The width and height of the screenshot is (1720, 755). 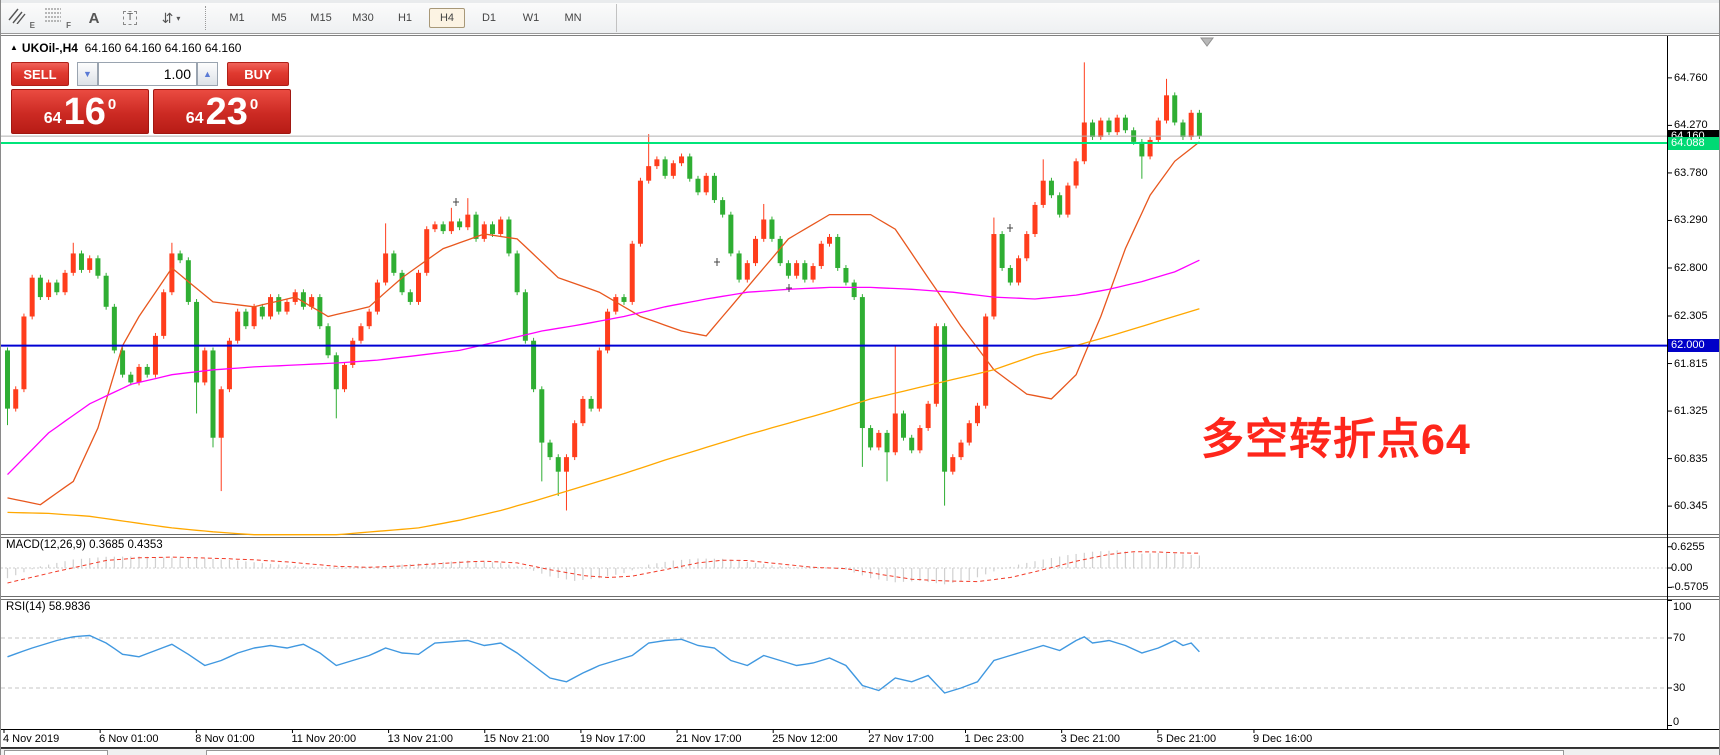 I want to click on price-tick-label: 62.800, so click(x=1691, y=267).